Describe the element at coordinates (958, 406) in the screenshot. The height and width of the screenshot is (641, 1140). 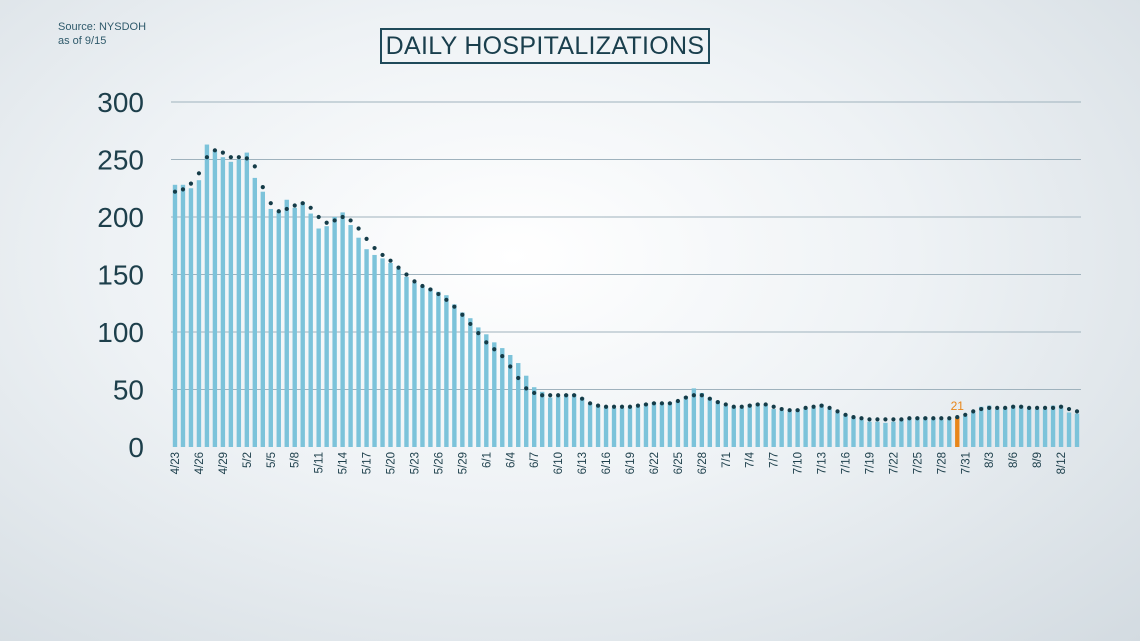
I see `annotations: 21` at that location.